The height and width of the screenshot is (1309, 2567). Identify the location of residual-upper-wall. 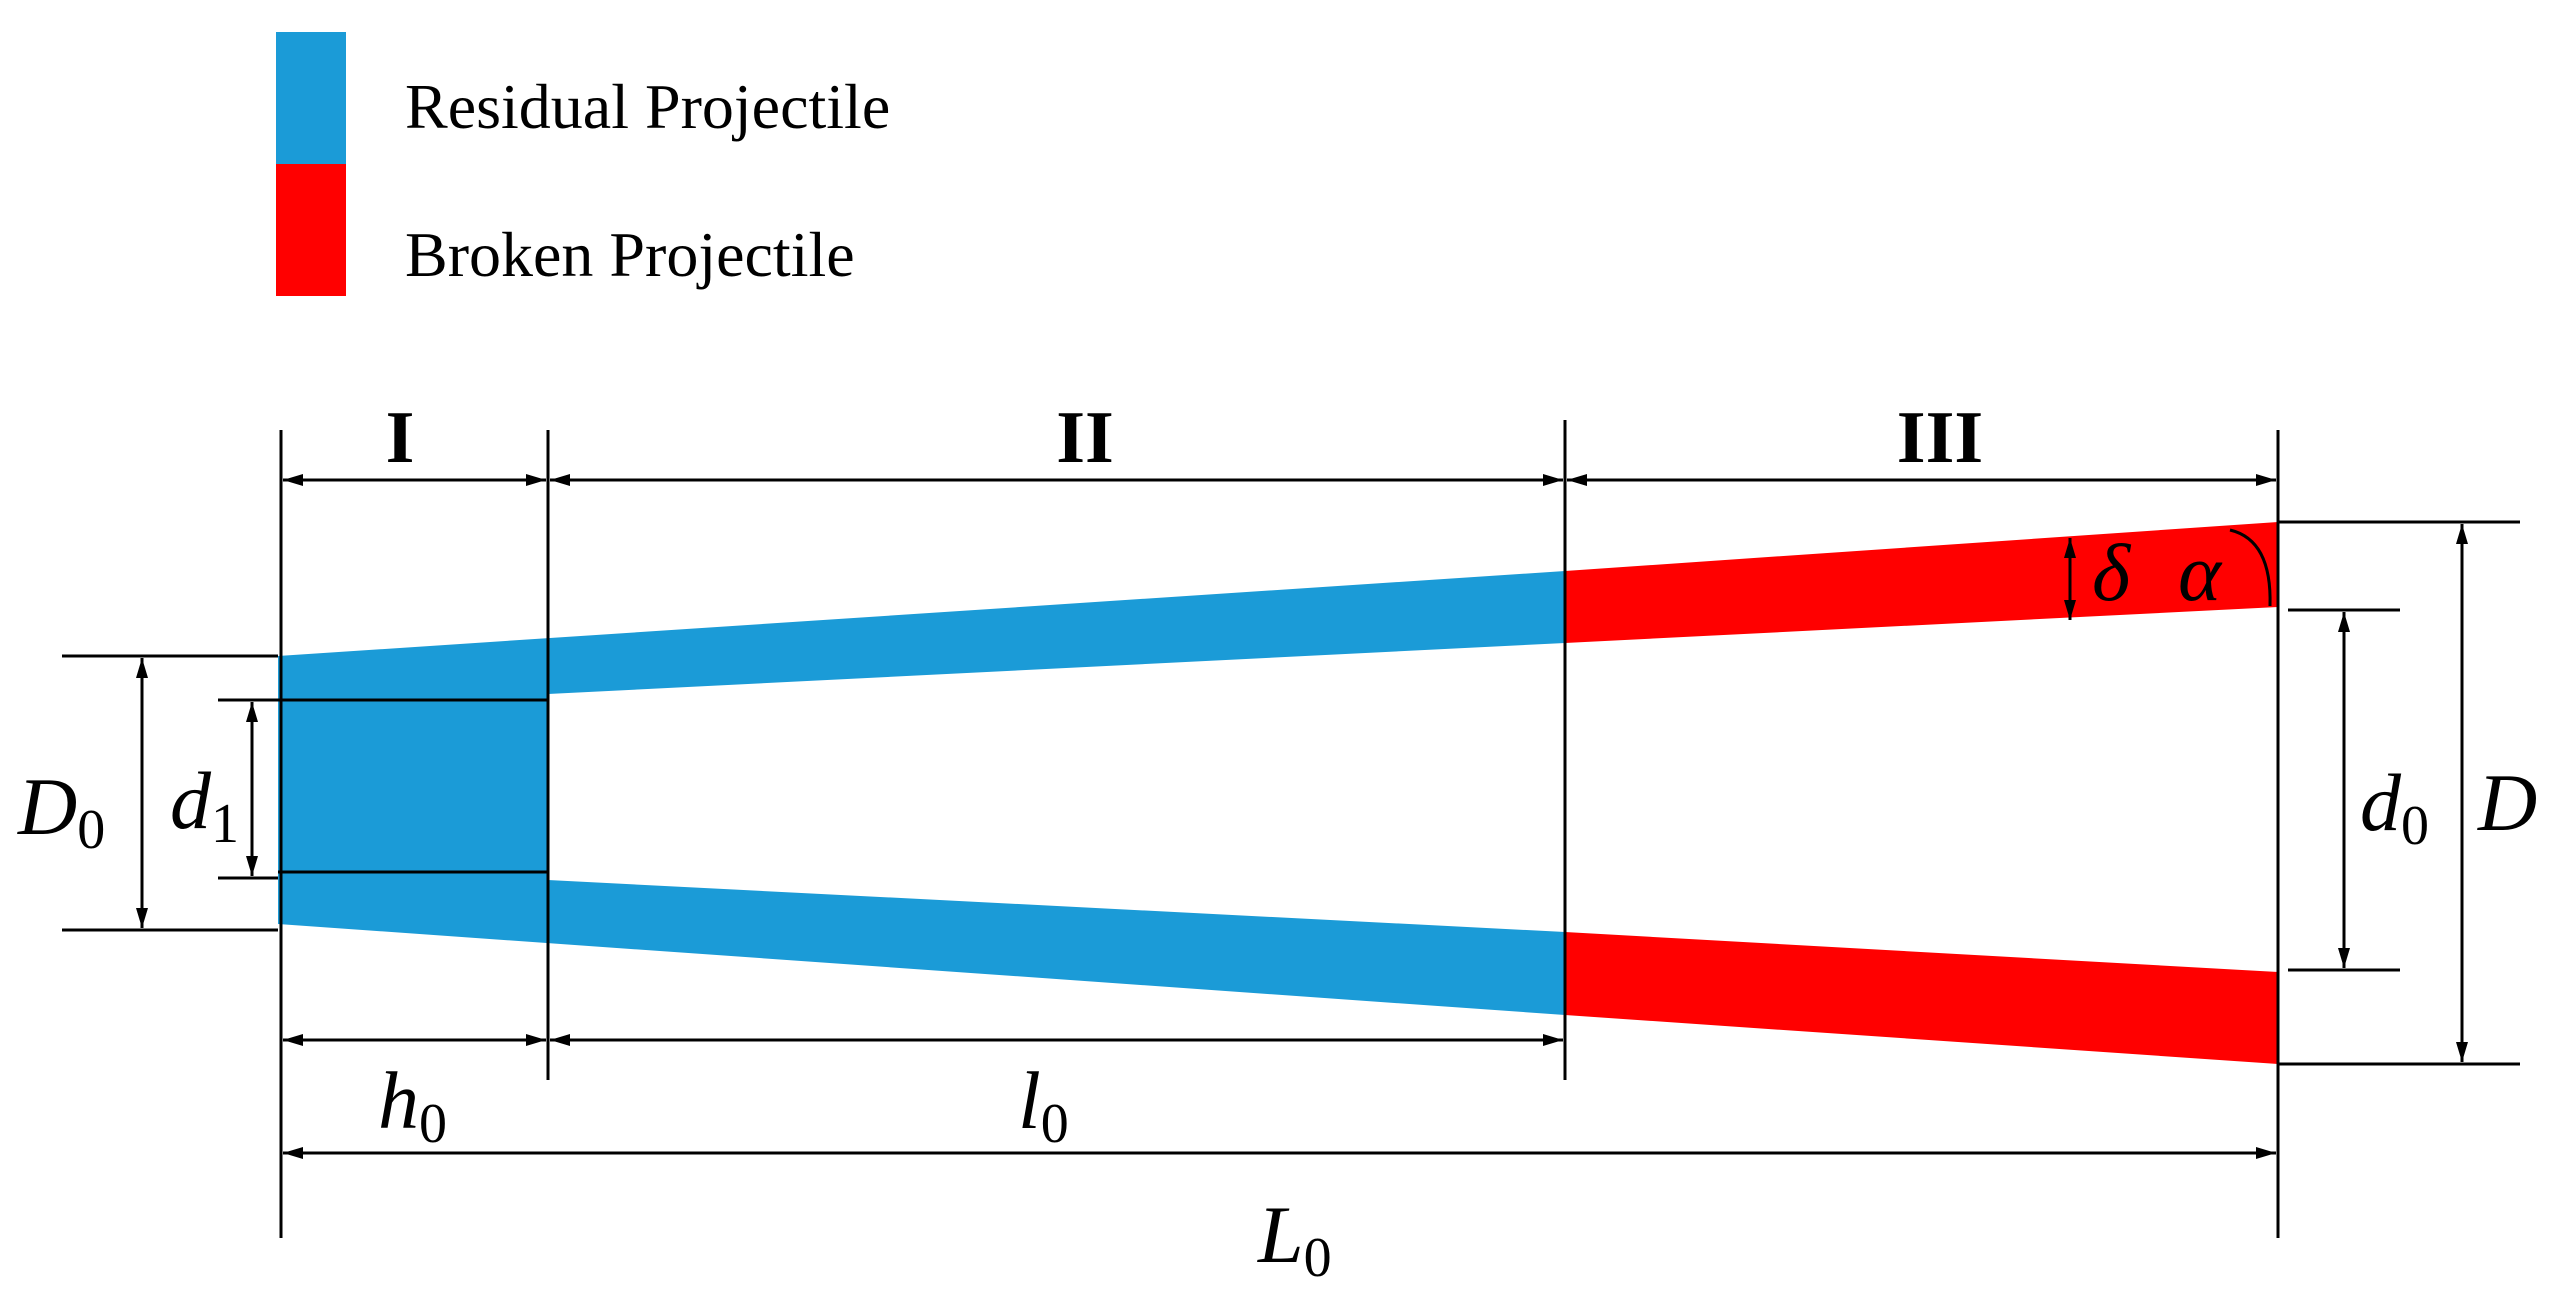
(921, 635).